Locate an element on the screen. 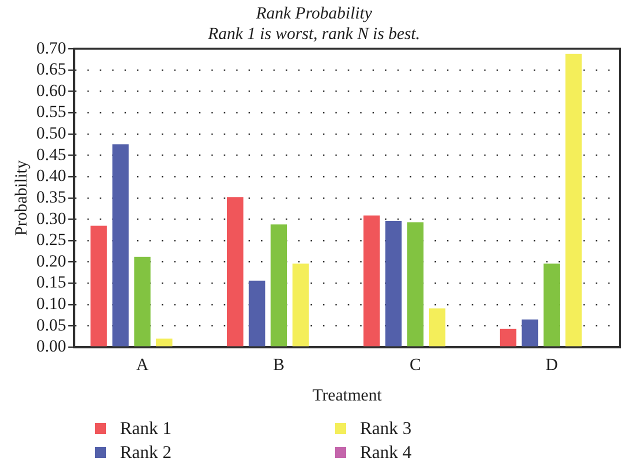  y-tick-label: 0.00 is located at coordinates (51, 346).